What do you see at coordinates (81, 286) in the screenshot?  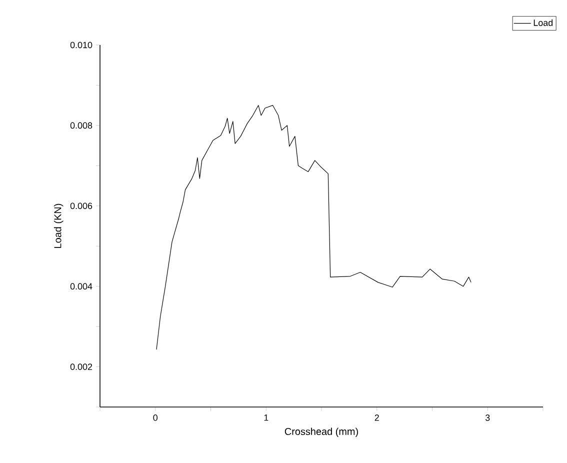 I see `y-tick-label: 0.004` at bounding box center [81, 286].